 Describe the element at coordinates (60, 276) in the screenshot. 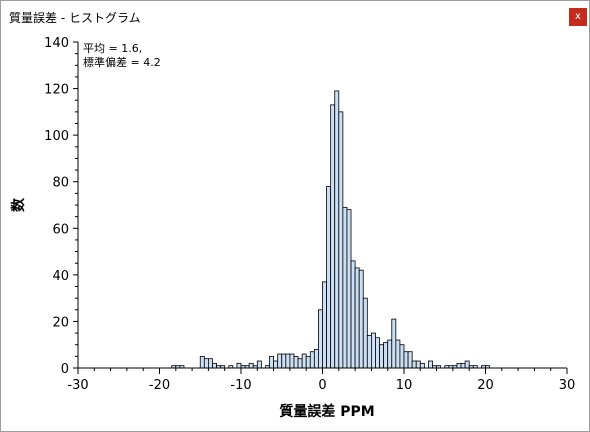

I see `y-tick-label: 40` at that location.